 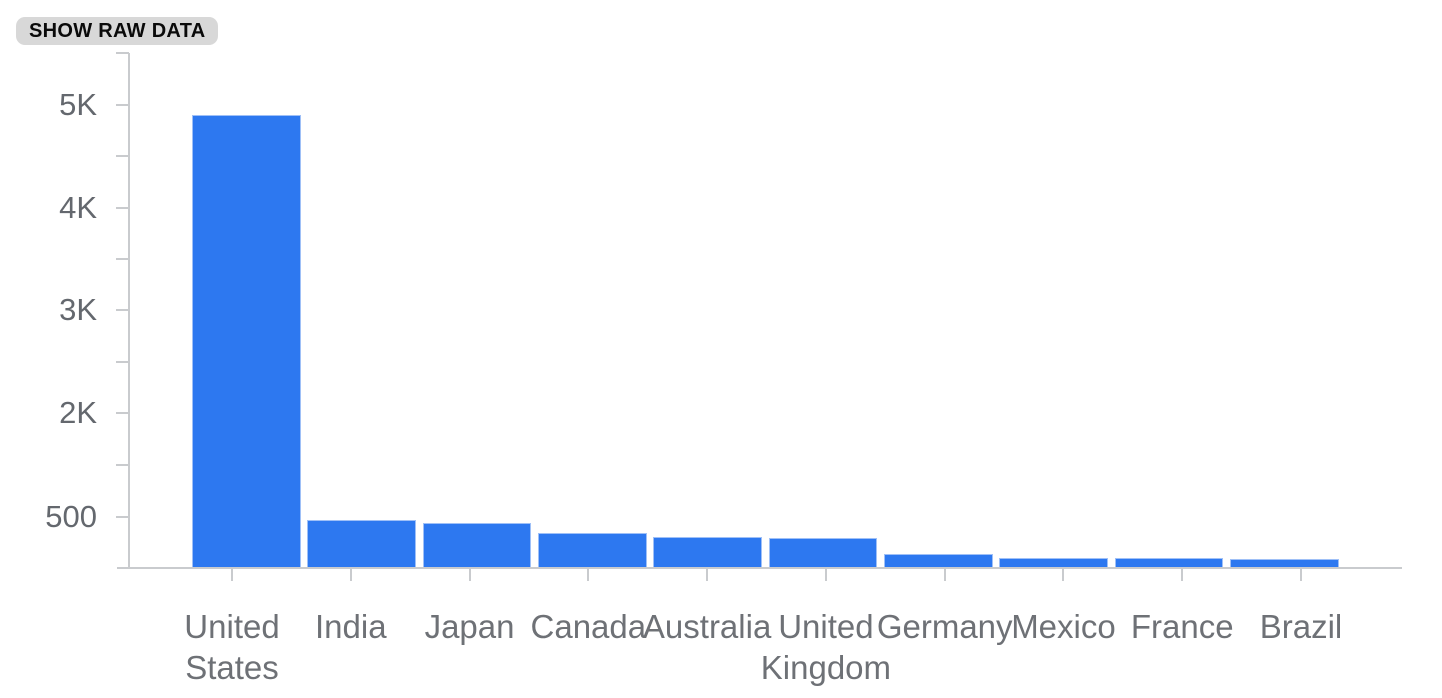 I want to click on x-tick-label-canada: Canada, so click(x=588, y=626).